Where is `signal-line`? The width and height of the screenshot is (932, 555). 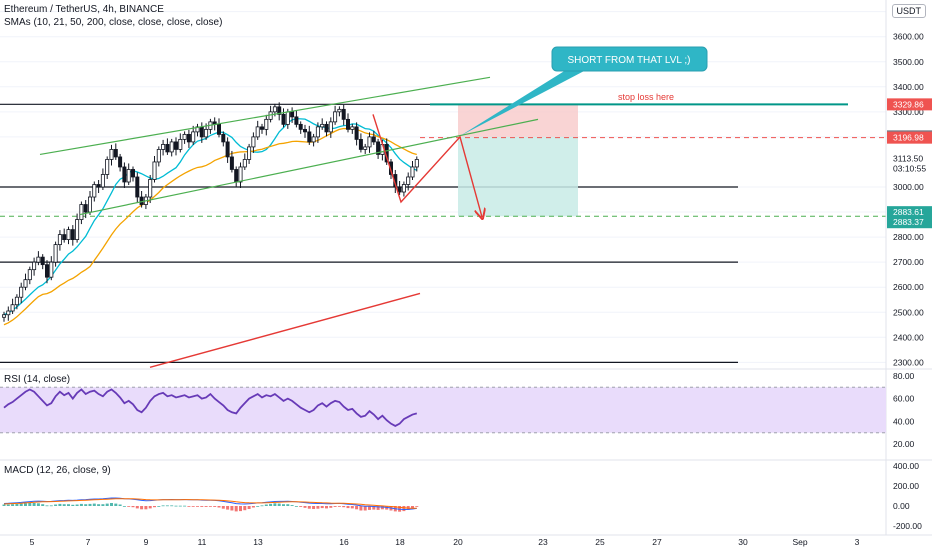
signal-line is located at coordinates (210, 503).